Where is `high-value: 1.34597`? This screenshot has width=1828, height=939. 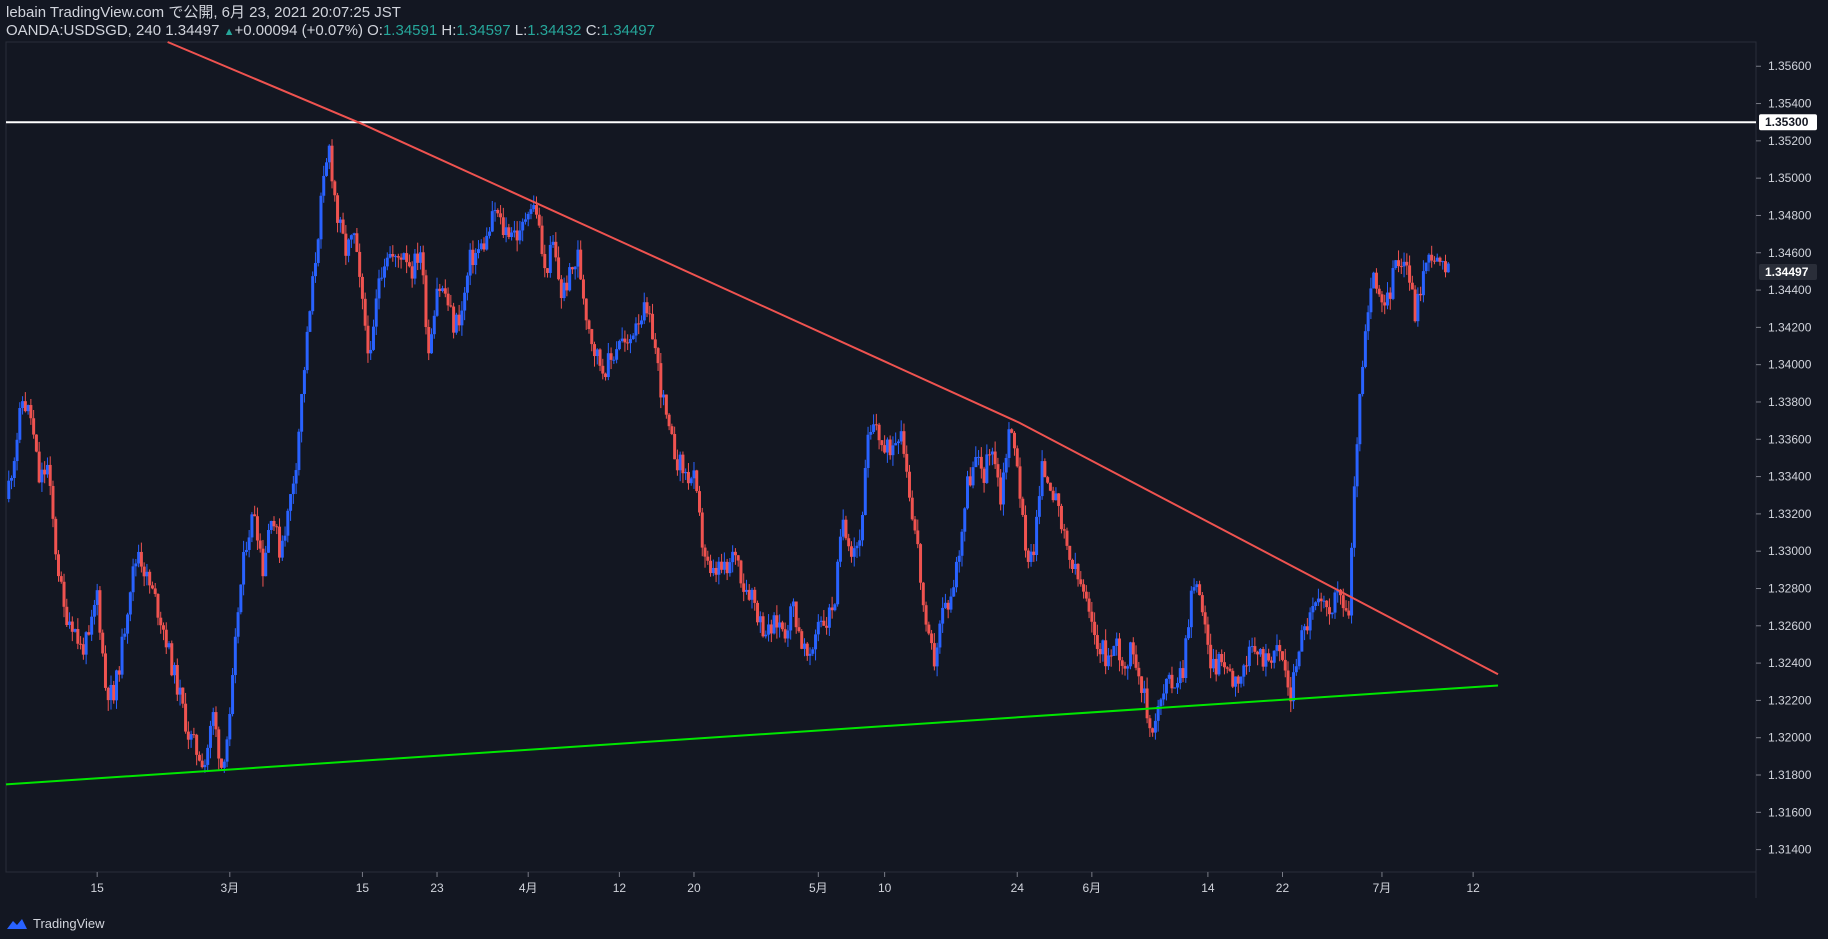
high-value: 1.34597 is located at coordinates (483, 30).